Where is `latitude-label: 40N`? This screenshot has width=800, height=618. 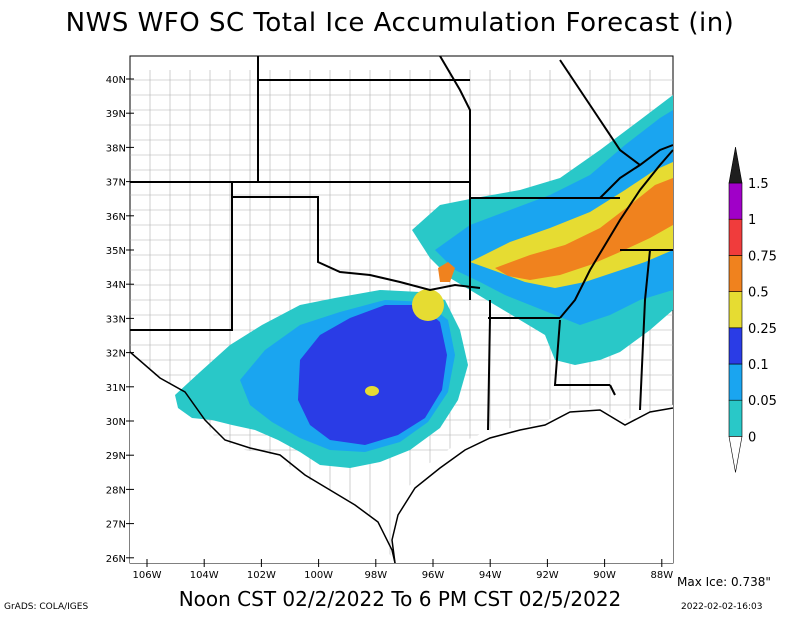
latitude-label: 40N is located at coordinates (116, 80).